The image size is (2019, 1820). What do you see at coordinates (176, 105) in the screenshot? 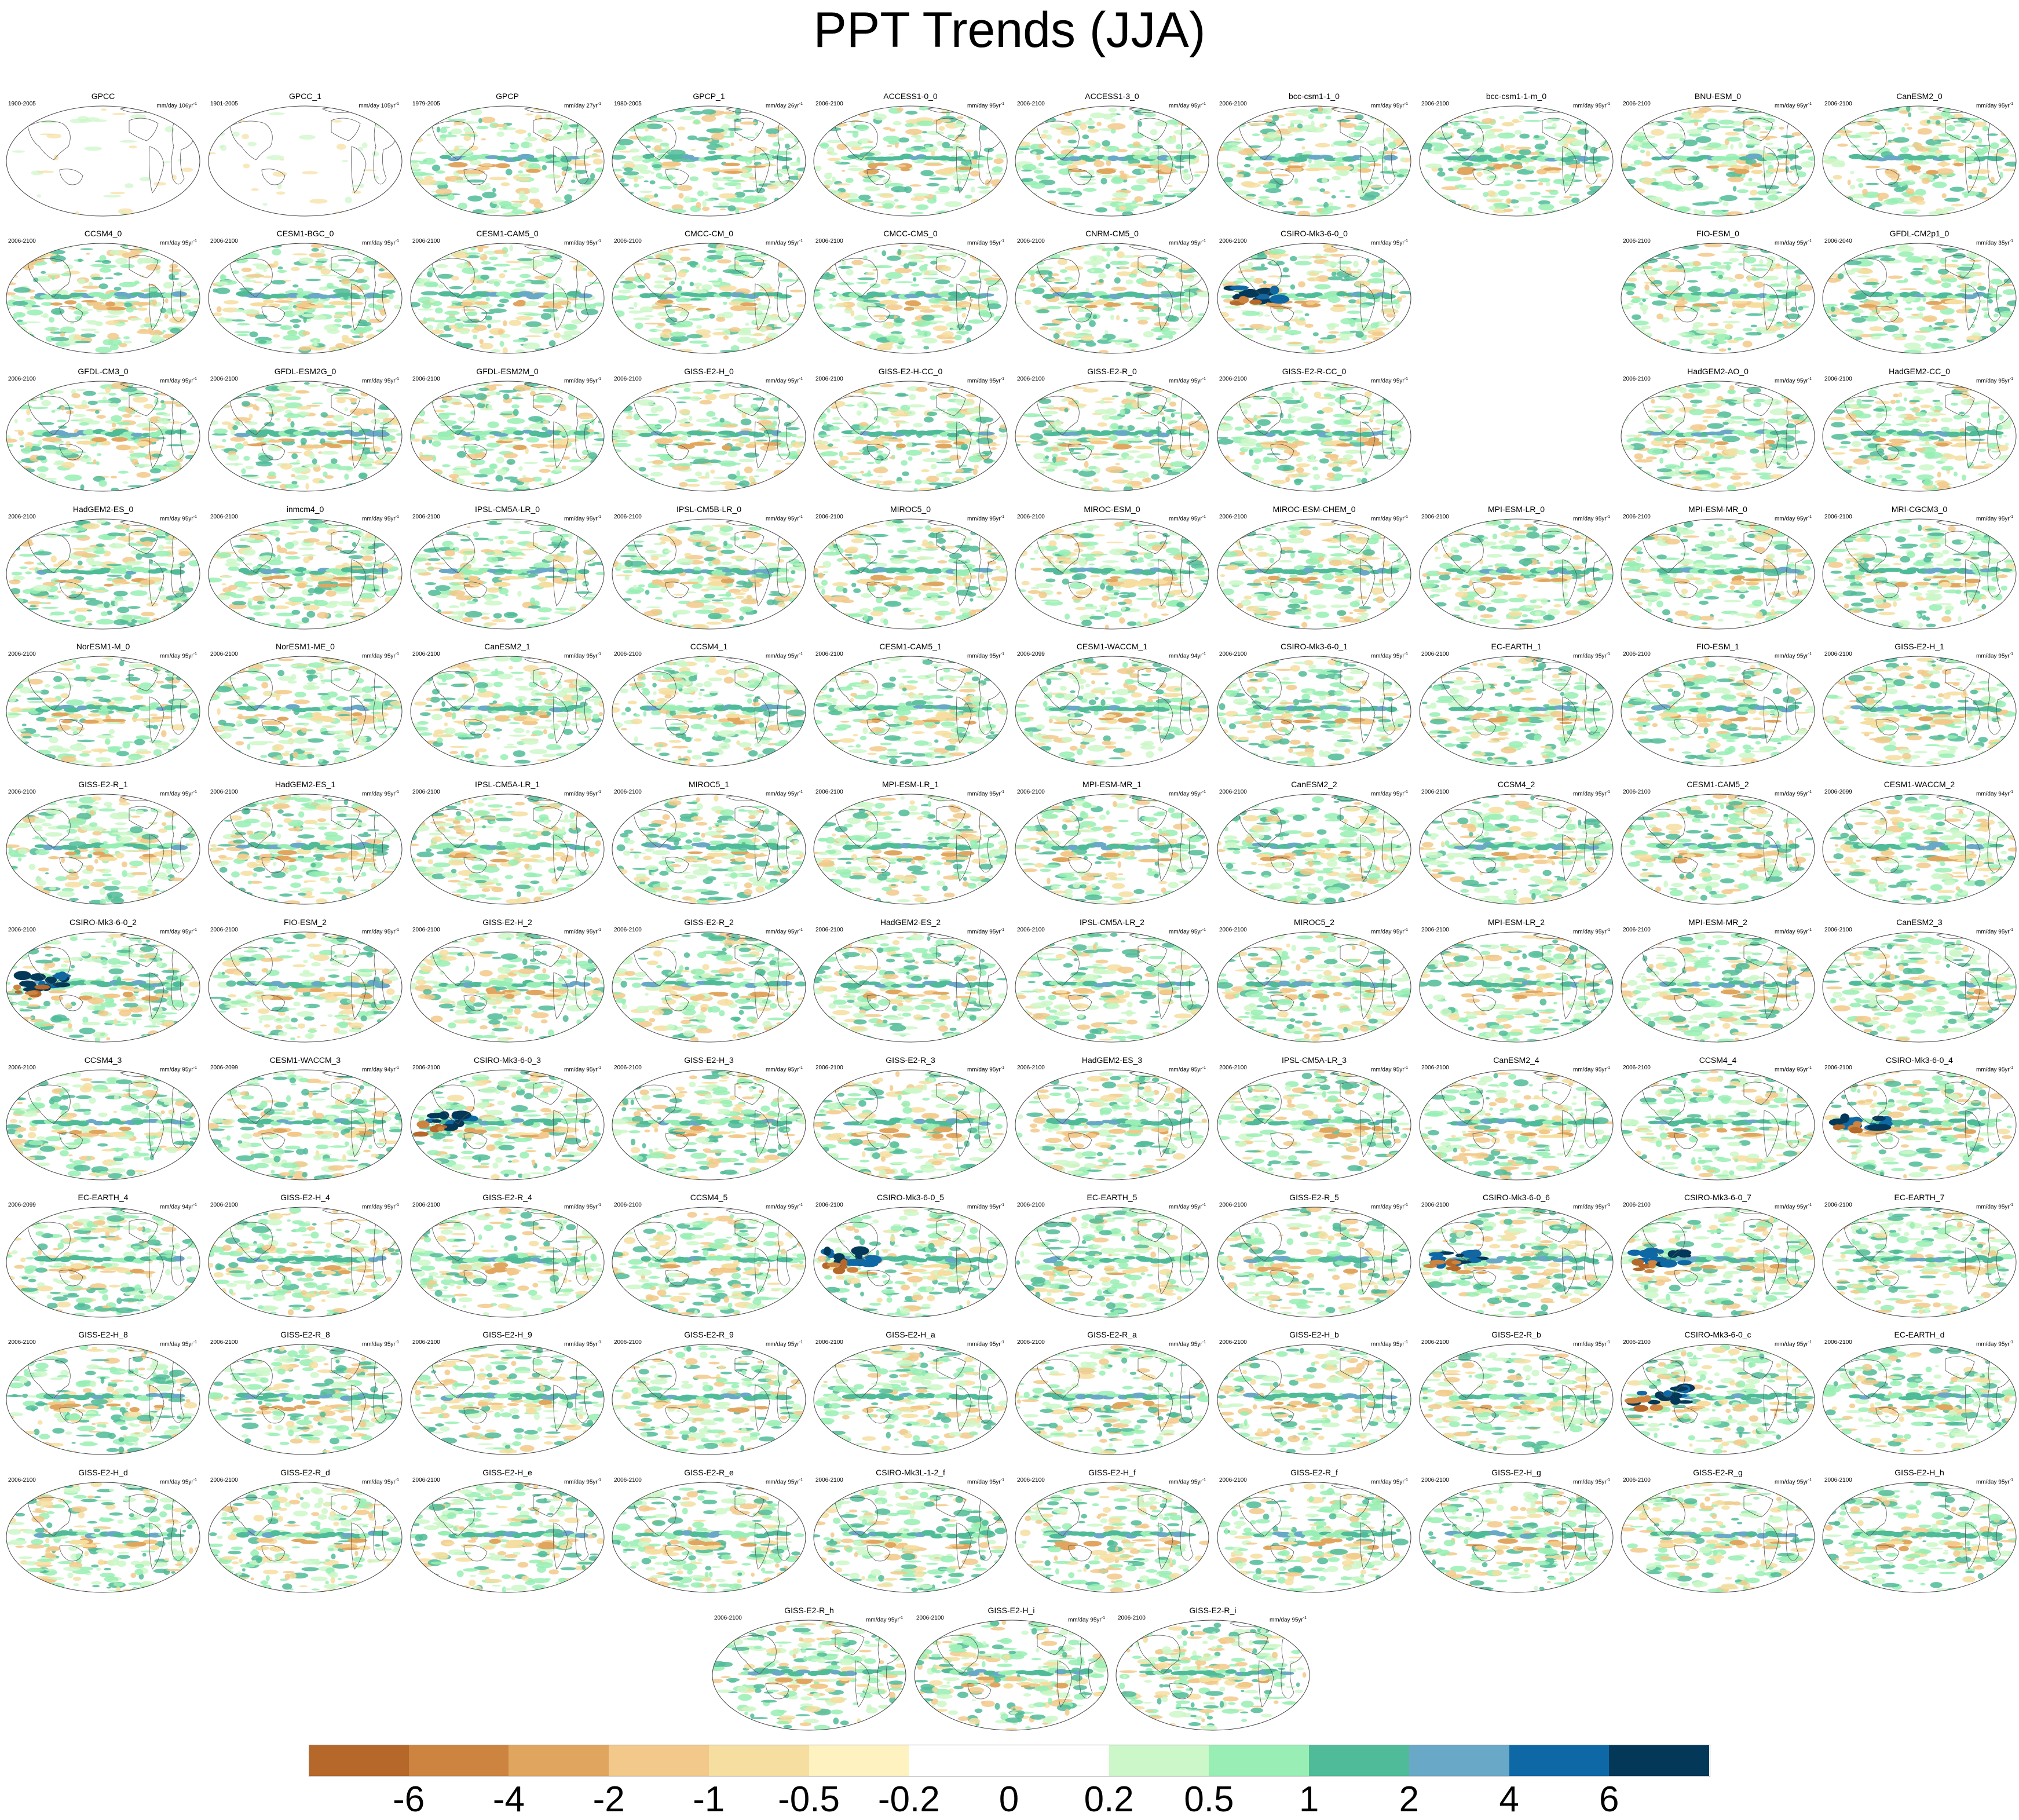
I see `panel-units: mm/day 106yr-1` at bounding box center [176, 105].